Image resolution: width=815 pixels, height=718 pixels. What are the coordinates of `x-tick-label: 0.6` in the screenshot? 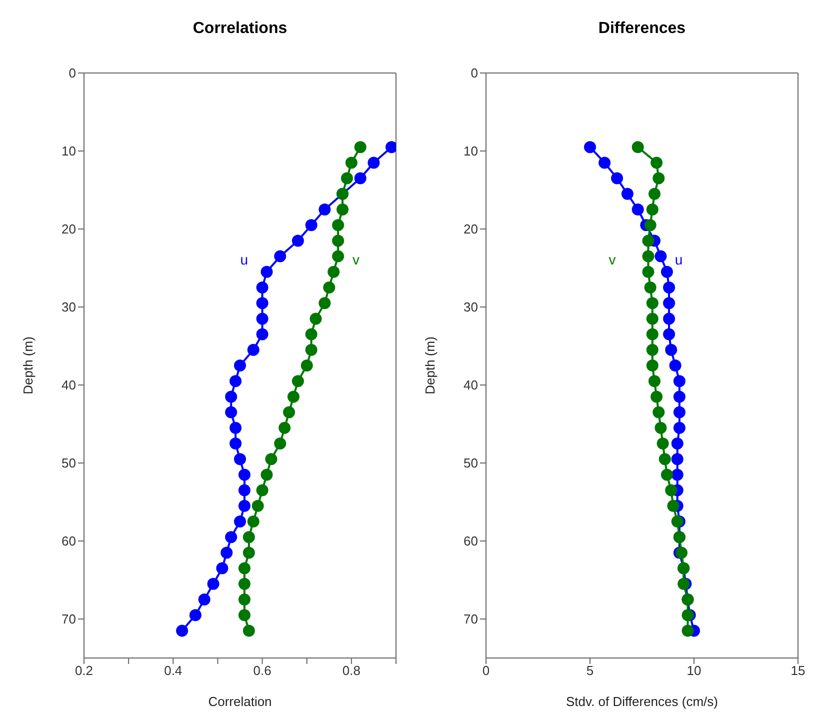 It's located at (262, 670).